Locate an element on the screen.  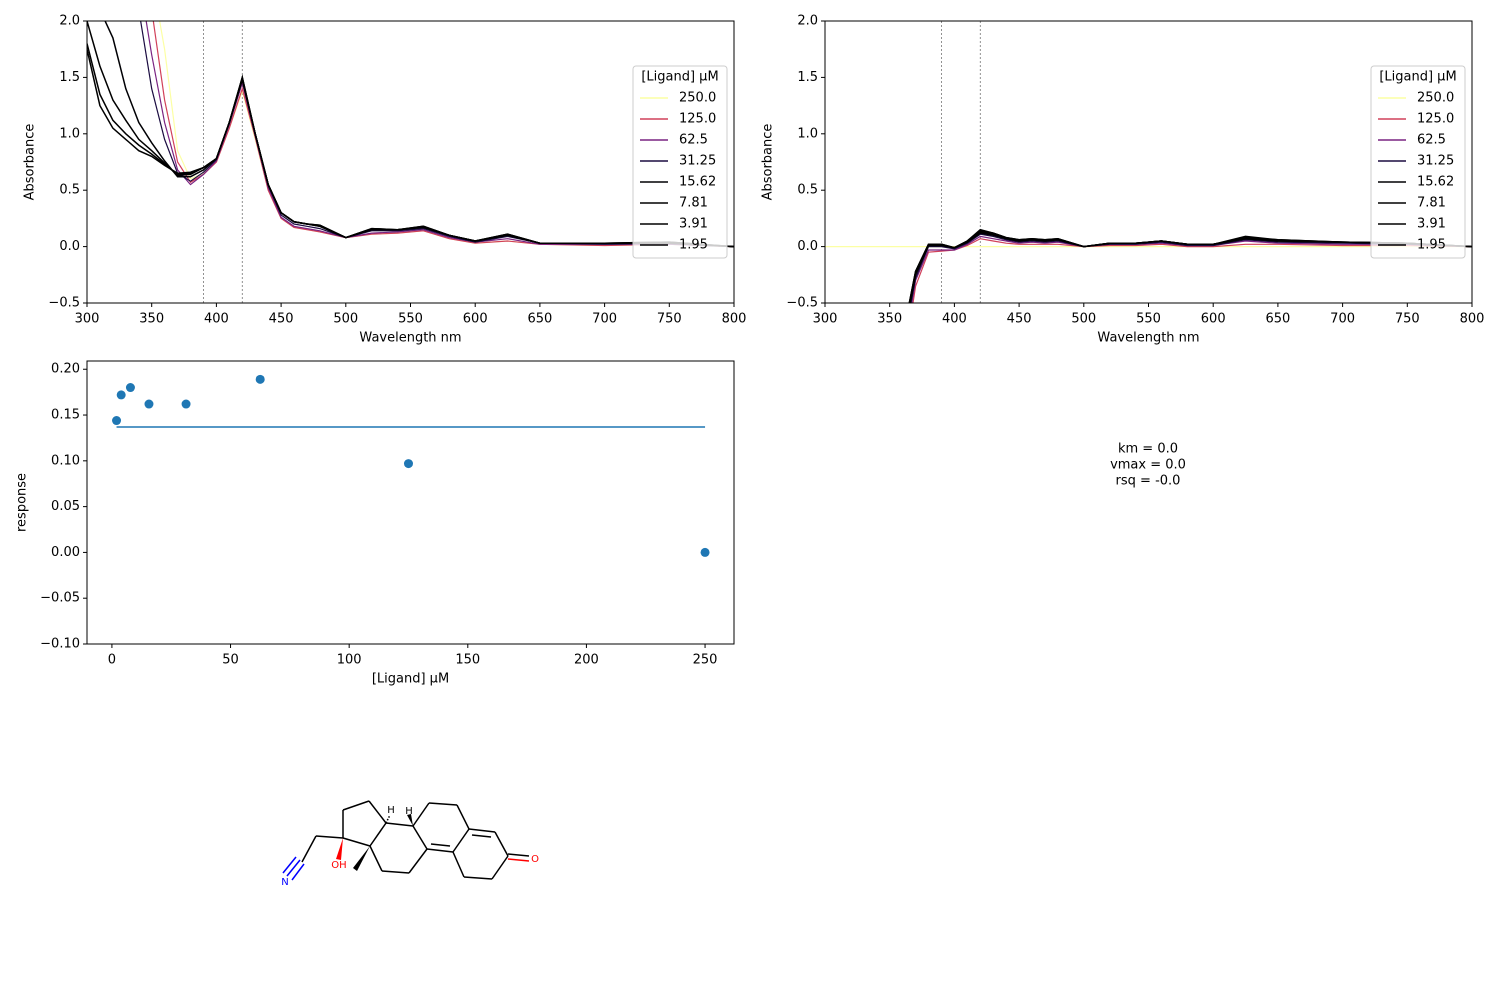
atom-label: N is located at coordinates (284, 882).